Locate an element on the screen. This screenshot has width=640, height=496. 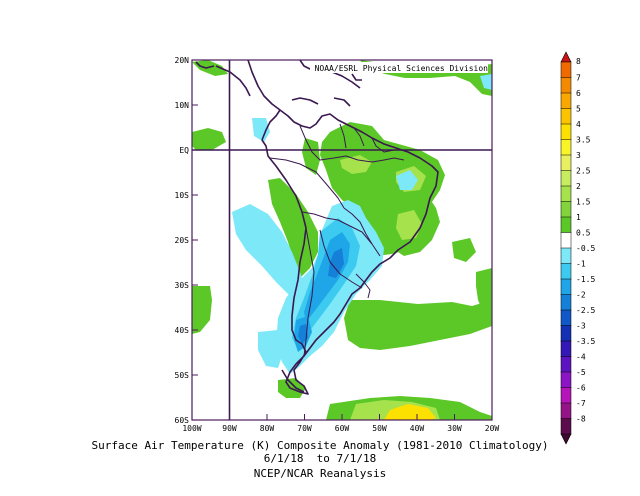
lat-label: EQ is located at coordinates (184, 150).